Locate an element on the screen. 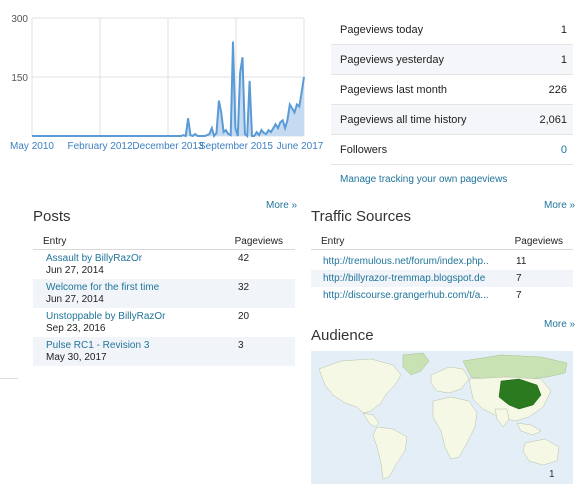  series-line is located at coordinates (168, 90).